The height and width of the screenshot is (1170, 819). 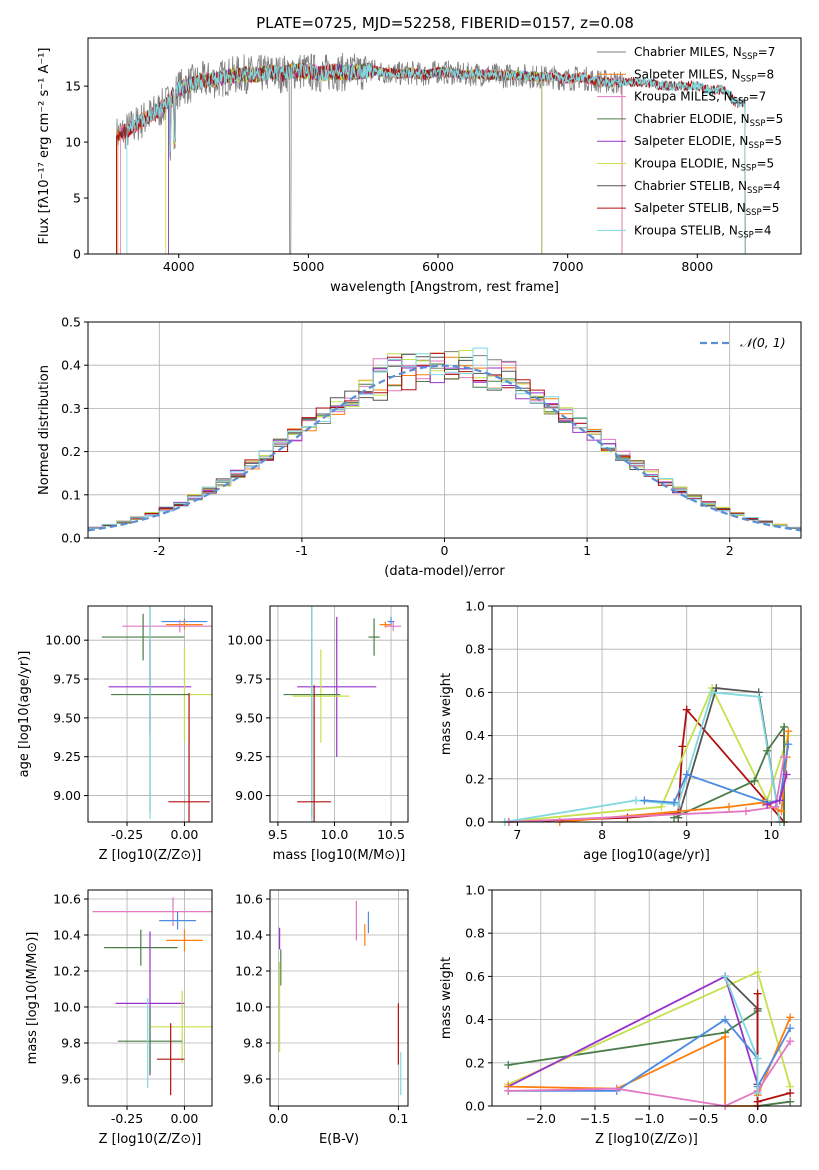 I want to click on spectrum-series-kroupa_miles, so click(x=371, y=158).